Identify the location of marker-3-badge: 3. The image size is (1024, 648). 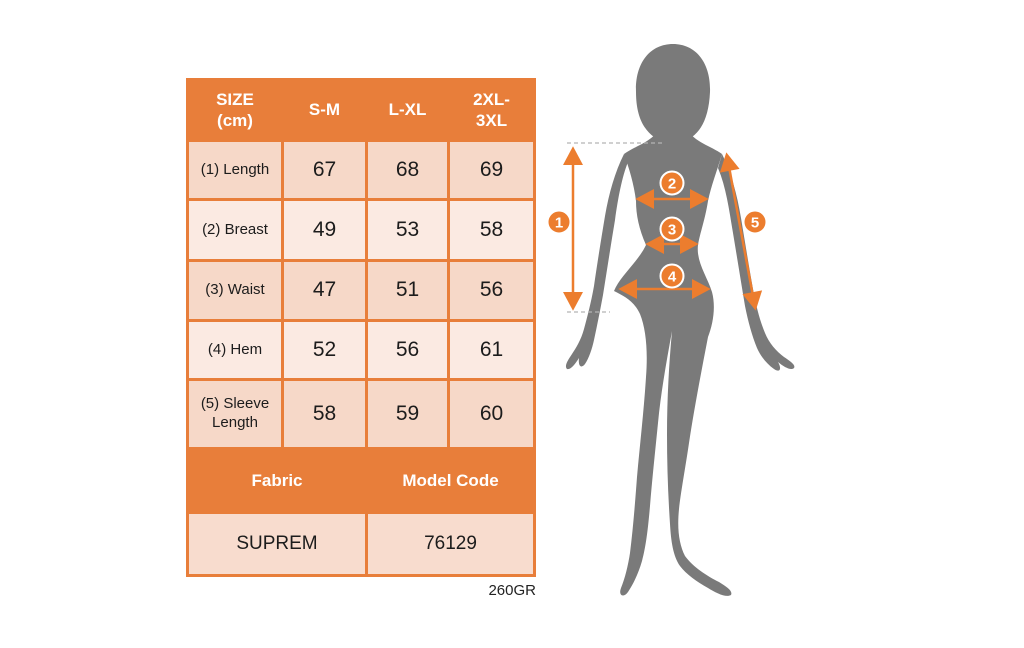
(672, 229).